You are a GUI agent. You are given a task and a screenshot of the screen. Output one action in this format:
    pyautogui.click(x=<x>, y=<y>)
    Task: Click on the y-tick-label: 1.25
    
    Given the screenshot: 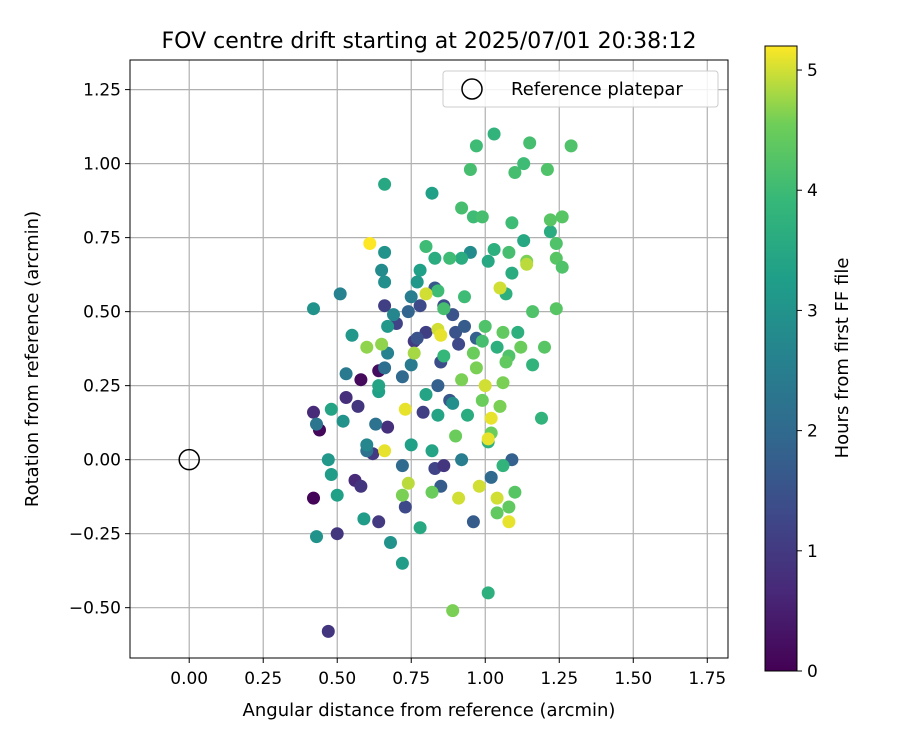 What is the action you would take?
    pyautogui.click(x=102, y=91)
    